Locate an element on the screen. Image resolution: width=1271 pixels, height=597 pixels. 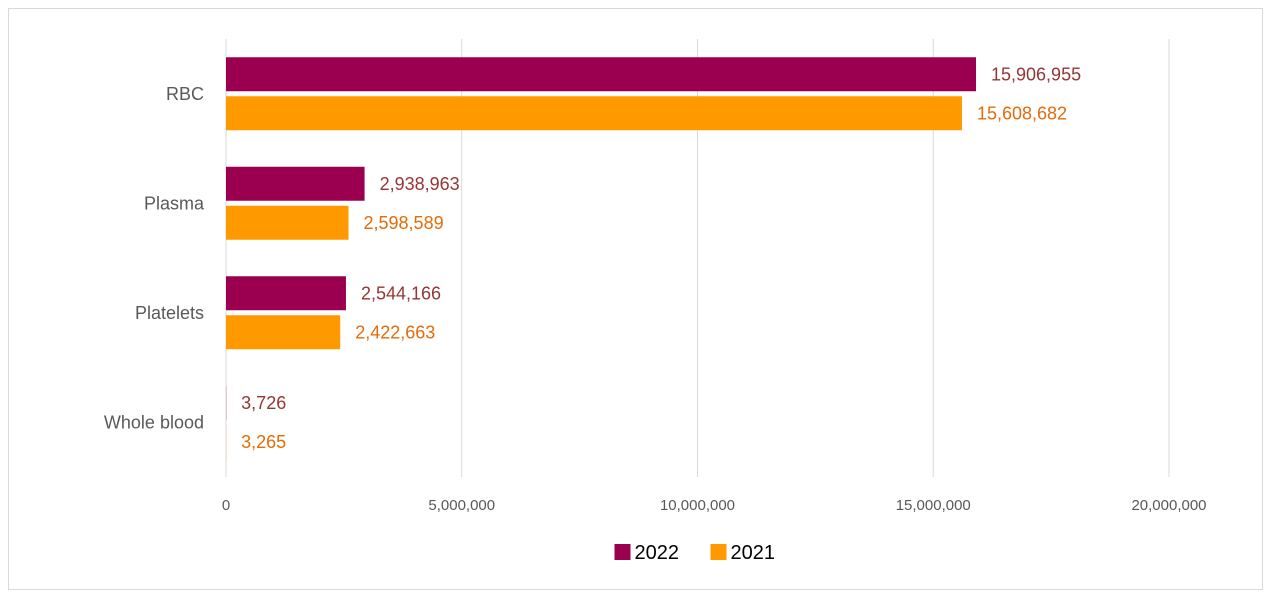
data-label-2022: 2,938,963 is located at coordinates (420, 184).